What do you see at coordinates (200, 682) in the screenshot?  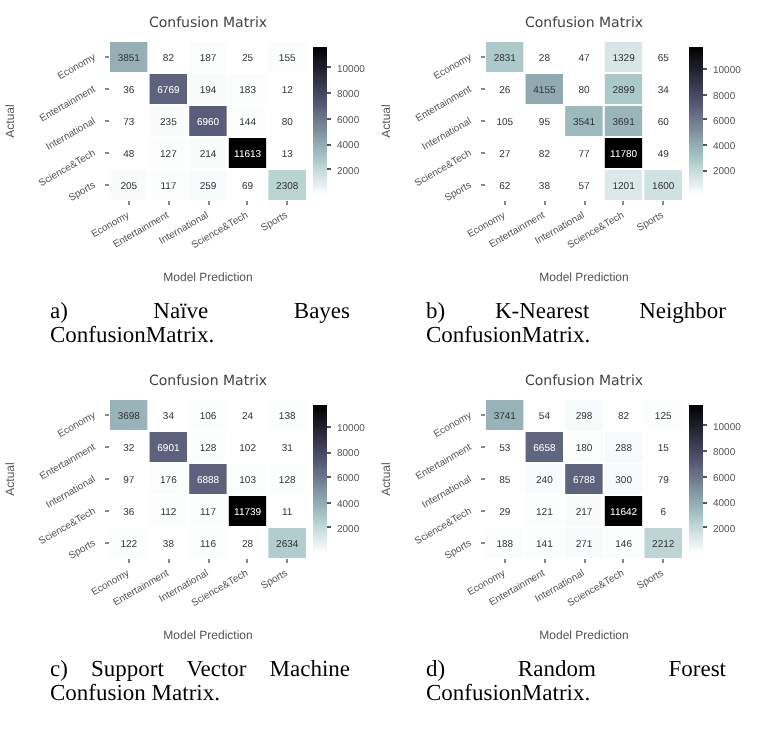 I see `text: c) Support Vector Machine Confusion Matrix.` at bounding box center [200, 682].